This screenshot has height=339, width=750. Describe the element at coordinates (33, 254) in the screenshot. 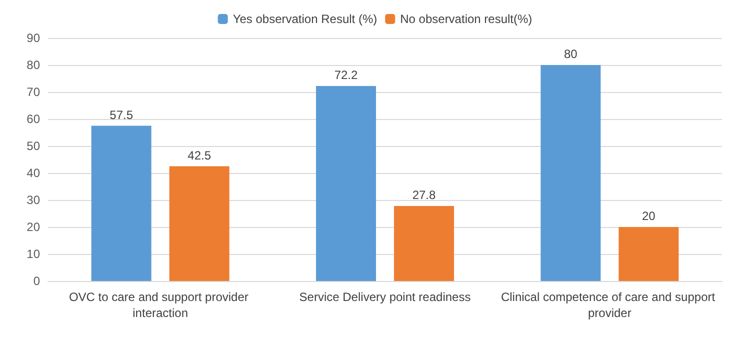

I see `y-tick-label: 10` at that location.